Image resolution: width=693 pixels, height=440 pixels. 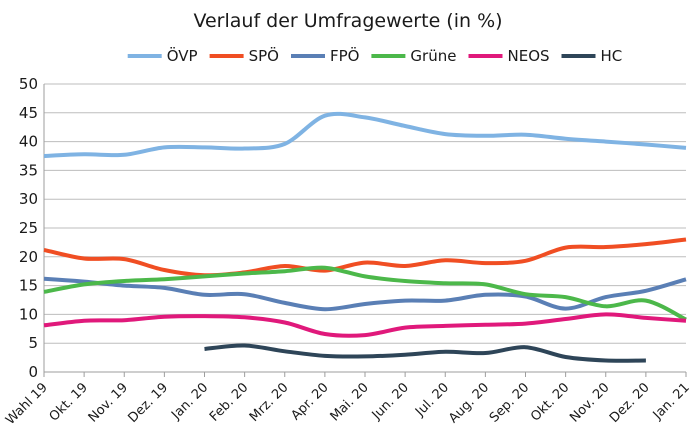 What do you see at coordinates (671, 401) in the screenshot?
I see `x-tick-label: Jan. 21` at bounding box center [671, 401].